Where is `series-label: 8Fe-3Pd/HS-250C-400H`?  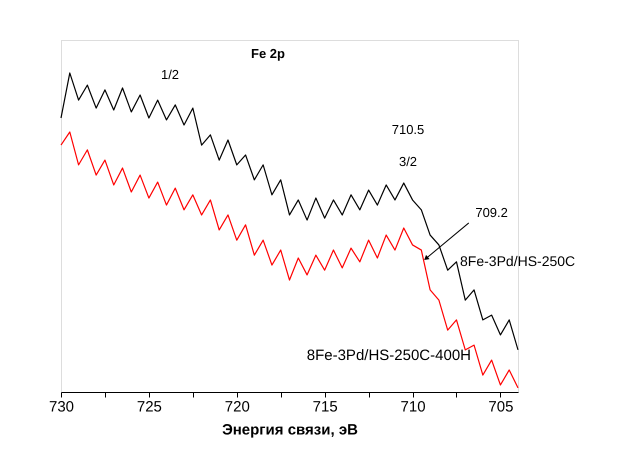
series-label: 8Fe-3Pd/HS-250C-400H is located at coordinates (388, 355).